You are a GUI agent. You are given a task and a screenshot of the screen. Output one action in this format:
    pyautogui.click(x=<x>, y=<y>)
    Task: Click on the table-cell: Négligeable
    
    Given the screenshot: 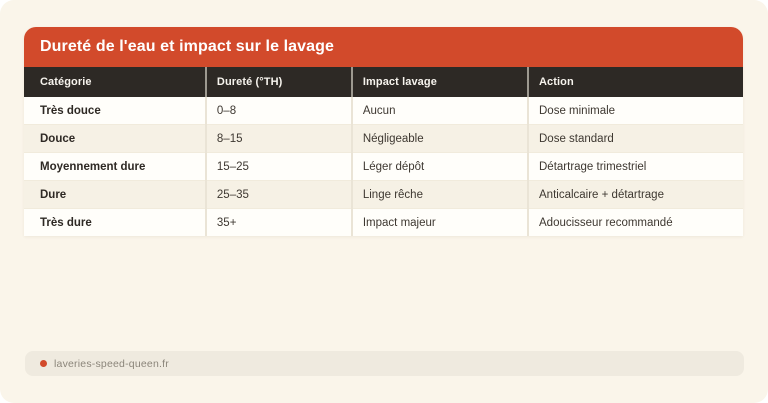 What is the action you would take?
    pyautogui.click(x=439, y=138)
    